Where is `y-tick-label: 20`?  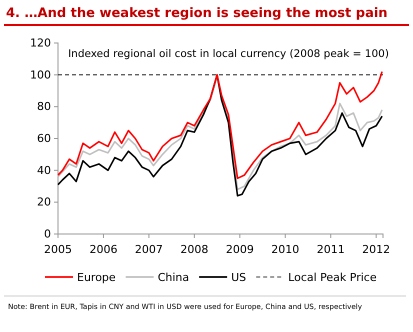
y-tick-label: 20 is located at coordinates (44, 202).